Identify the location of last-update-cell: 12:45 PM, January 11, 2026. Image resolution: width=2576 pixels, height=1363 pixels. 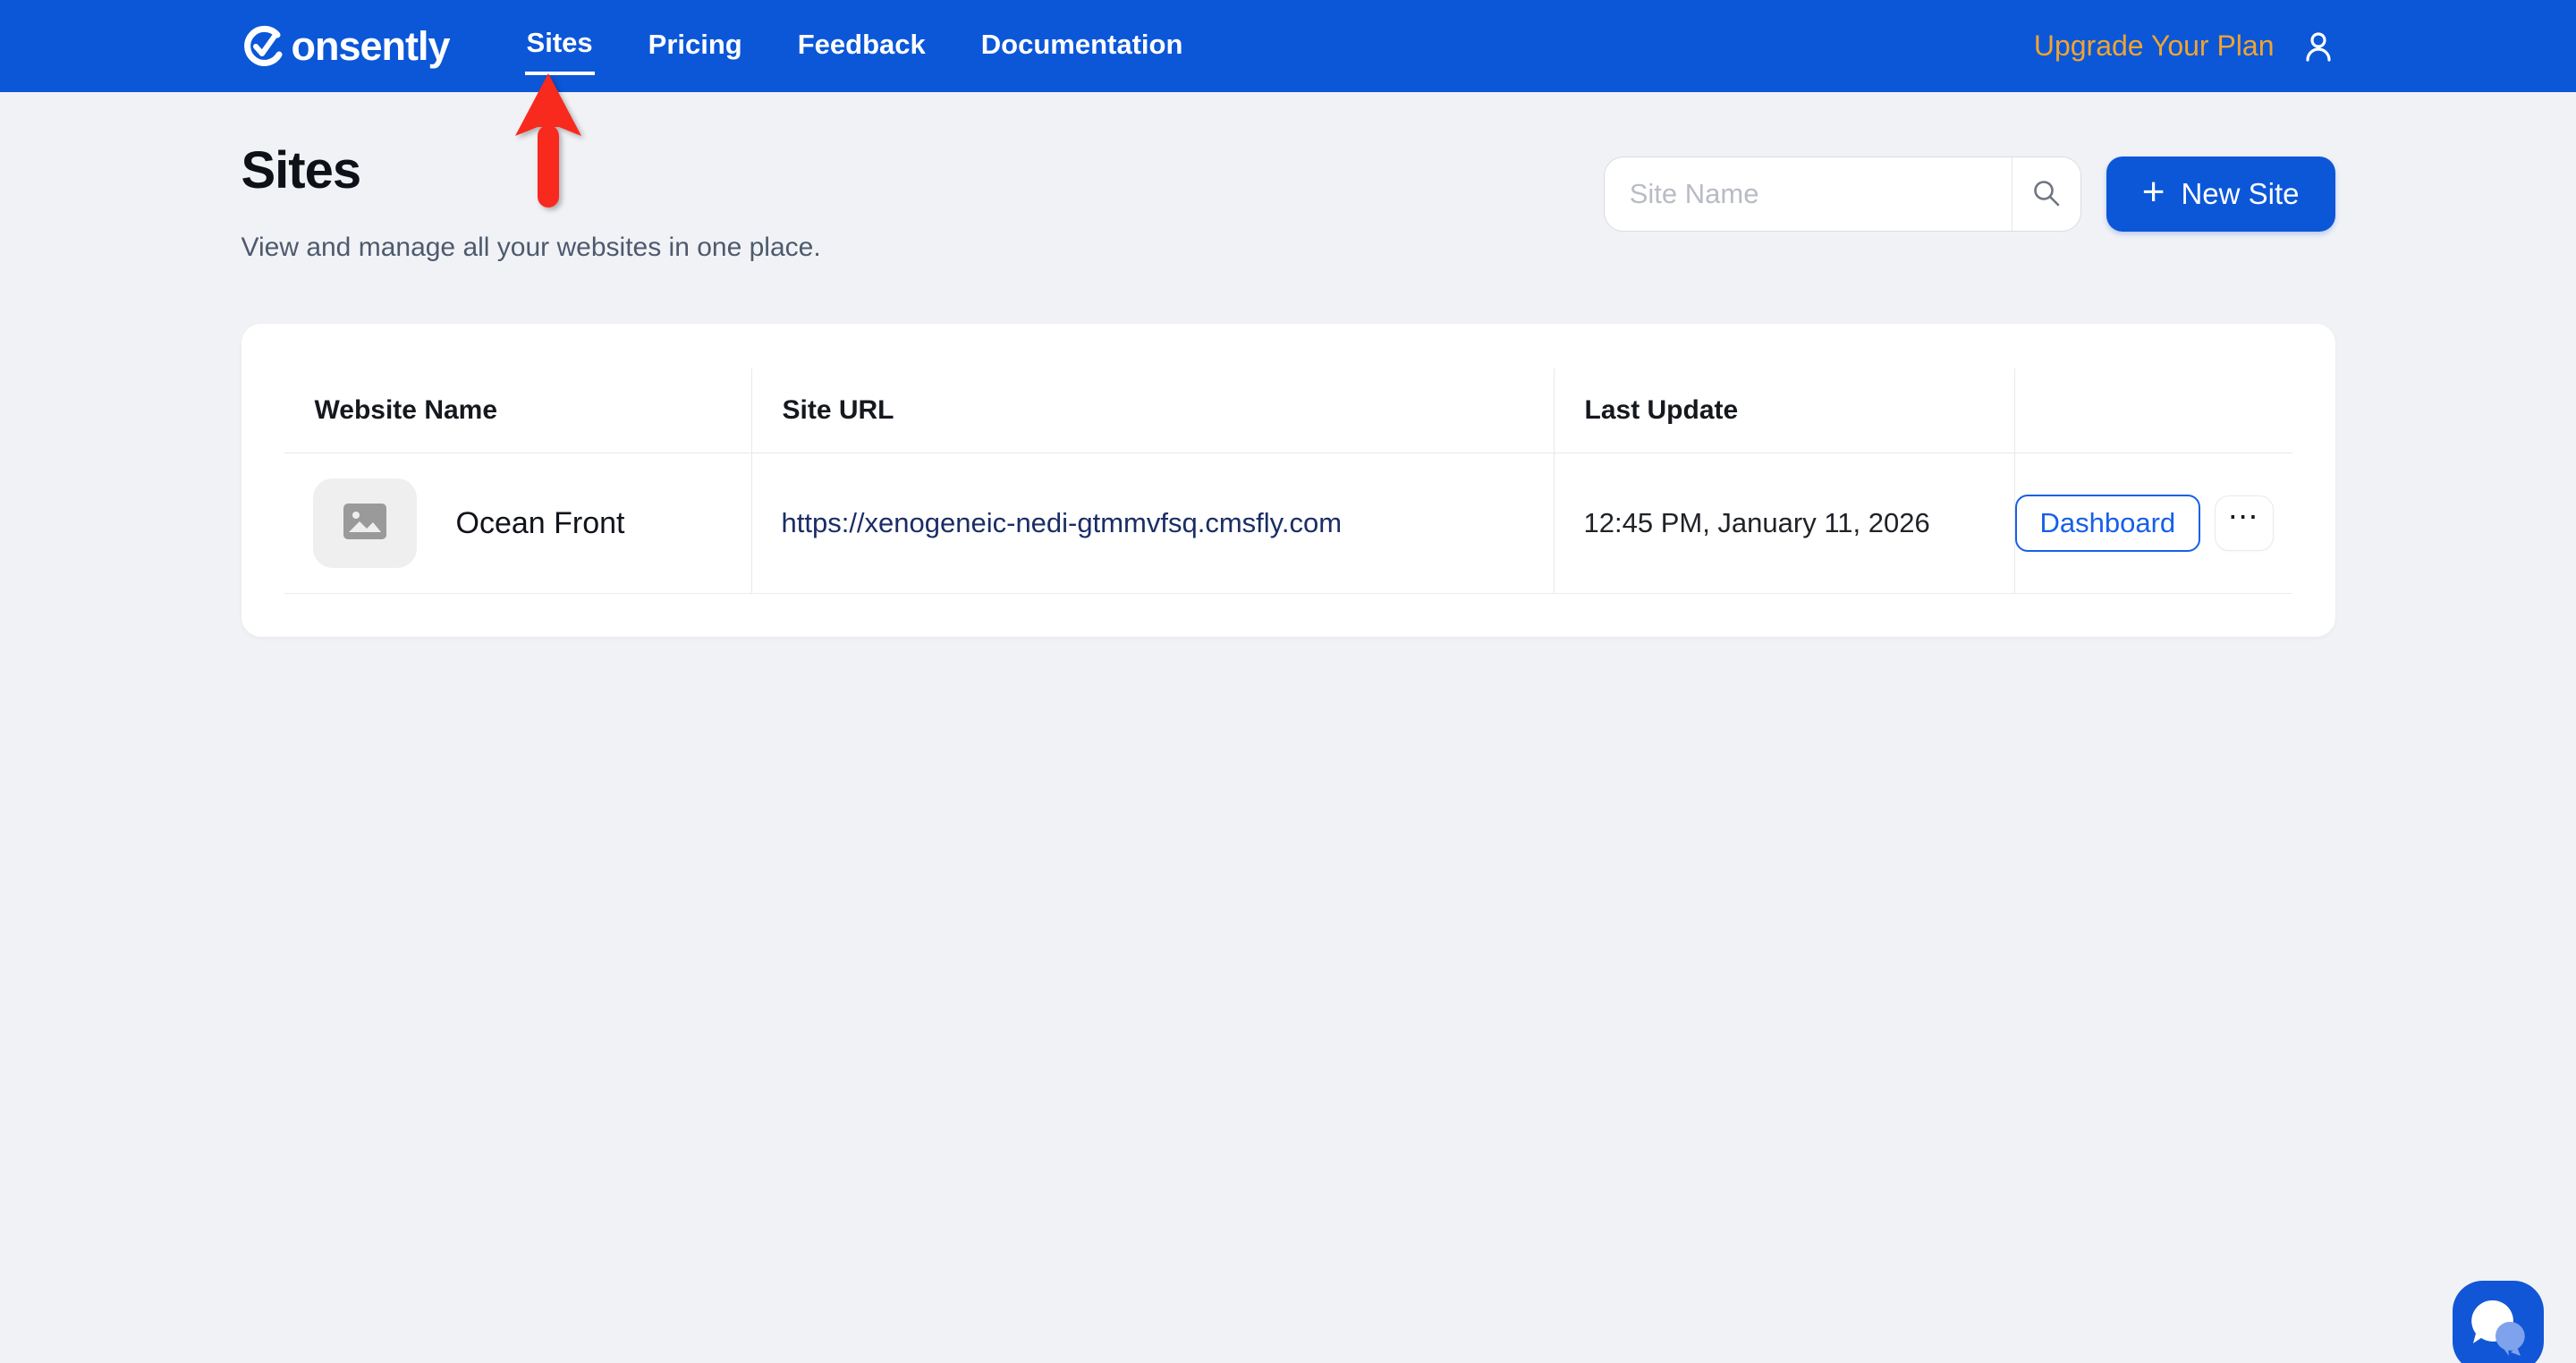
(1783, 523).